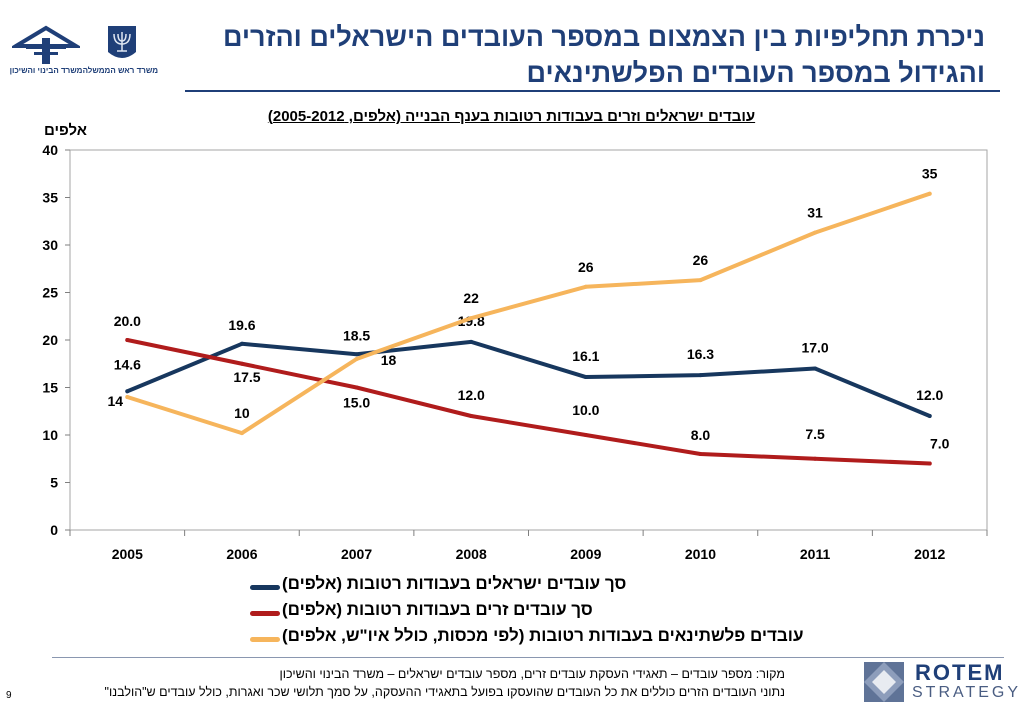 This screenshot has width=1023, height=708. Describe the element at coordinates (242, 413) in the screenshot. I see `data-label: 10` at that location.